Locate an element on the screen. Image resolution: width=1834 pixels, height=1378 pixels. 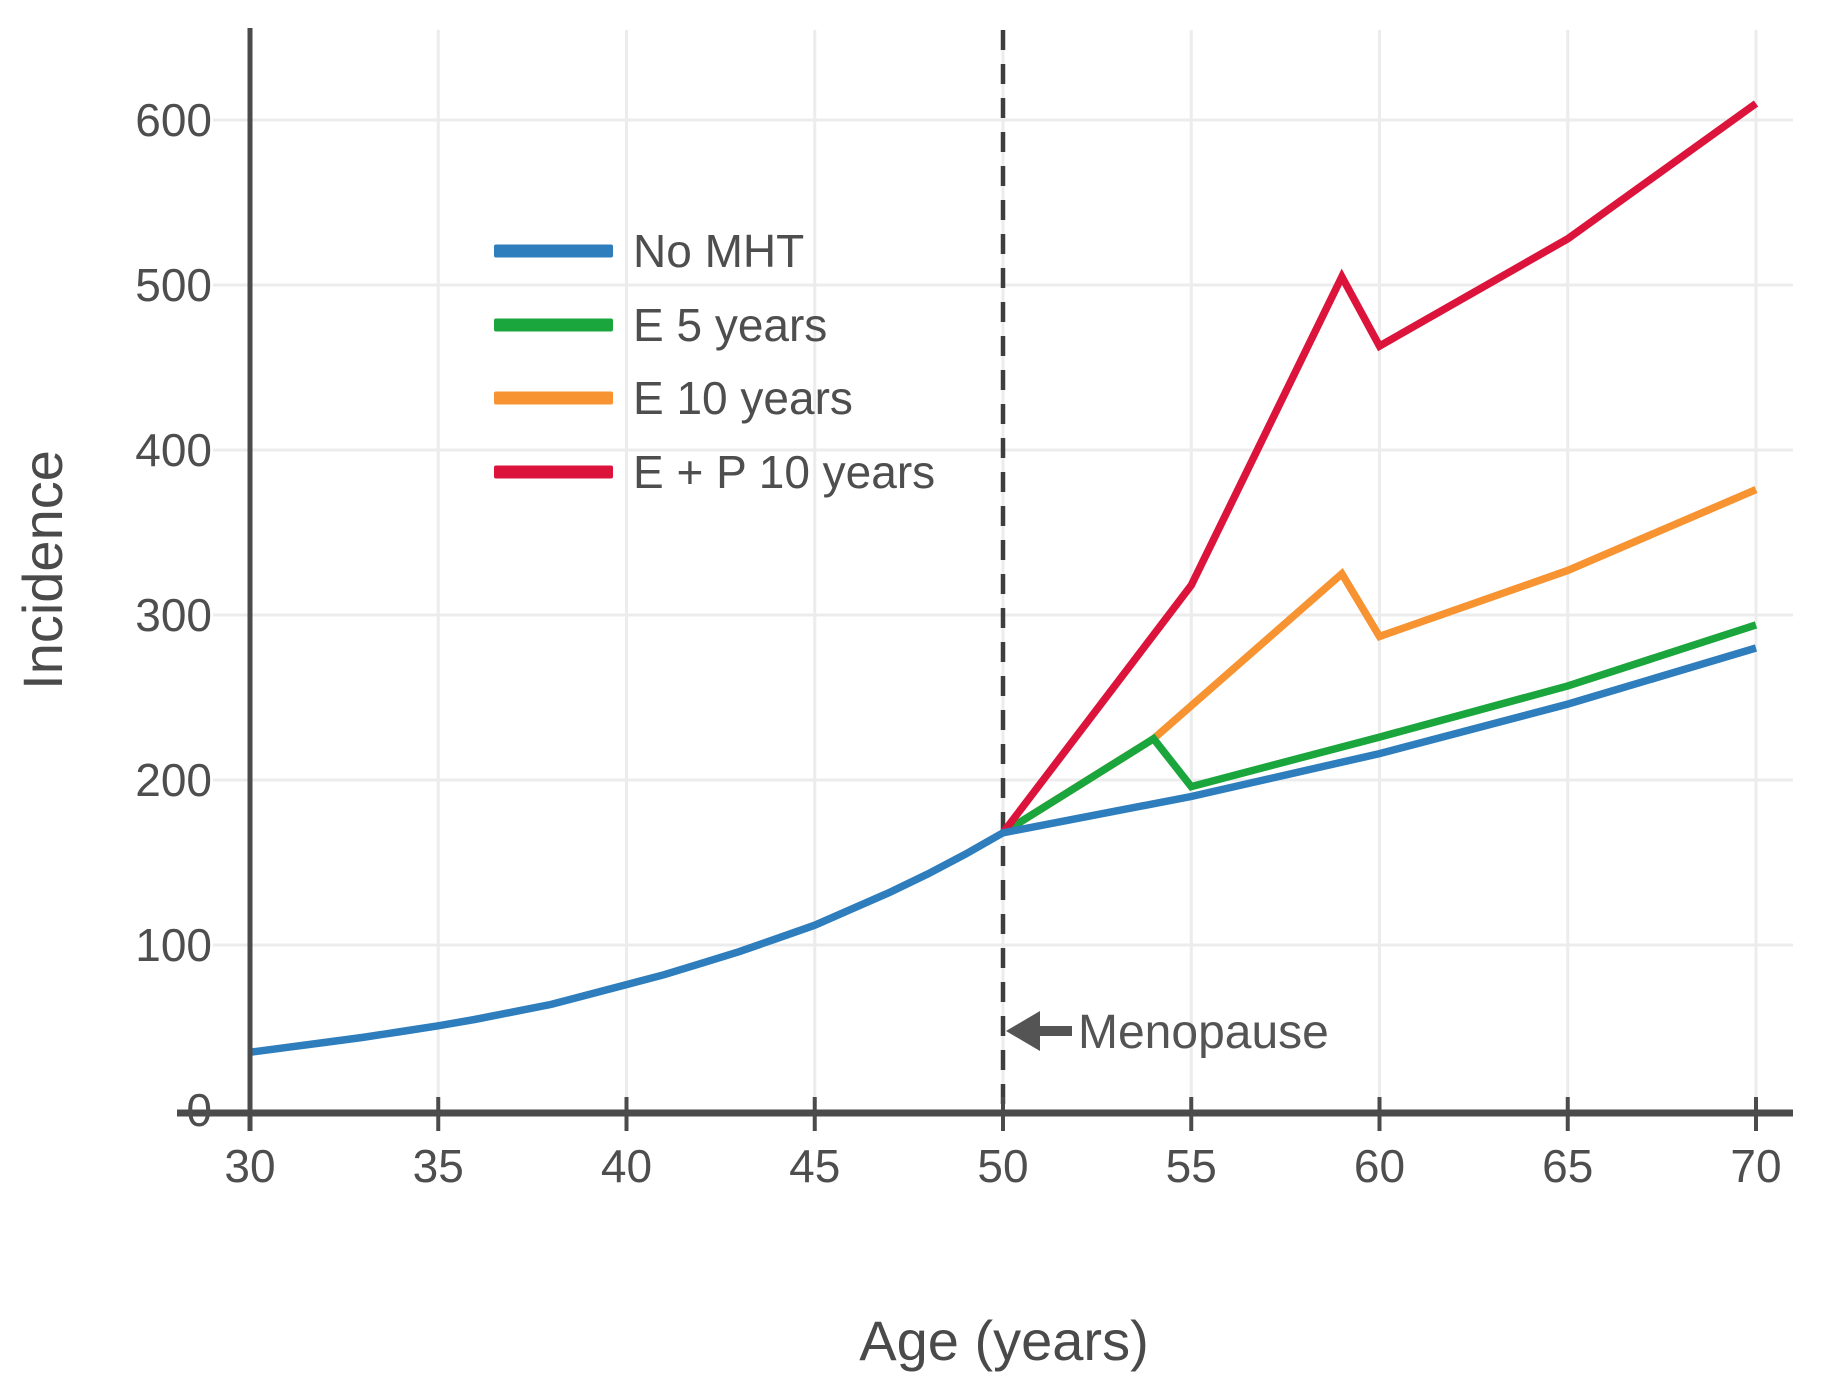
y-tick-label-500: 500 is located at coordinates (173, 285).